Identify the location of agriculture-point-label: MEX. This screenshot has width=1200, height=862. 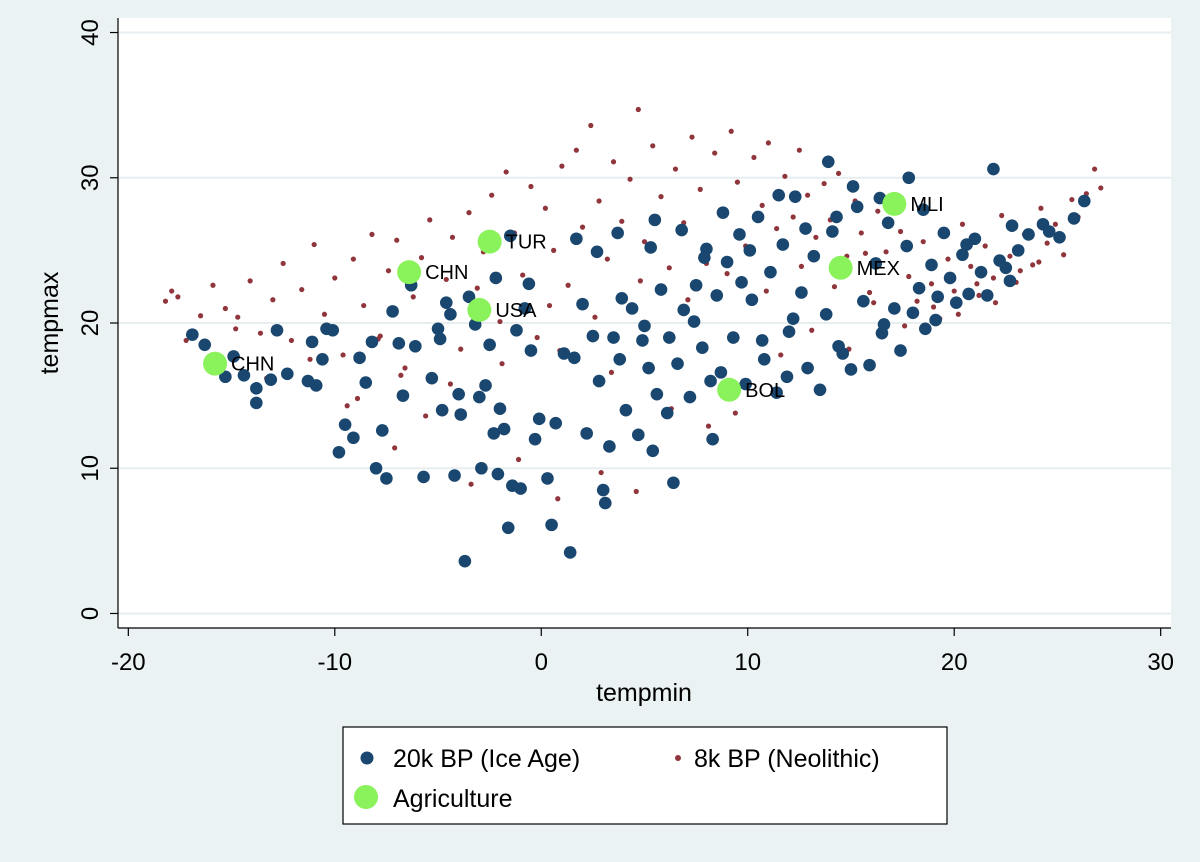
(878, 269).